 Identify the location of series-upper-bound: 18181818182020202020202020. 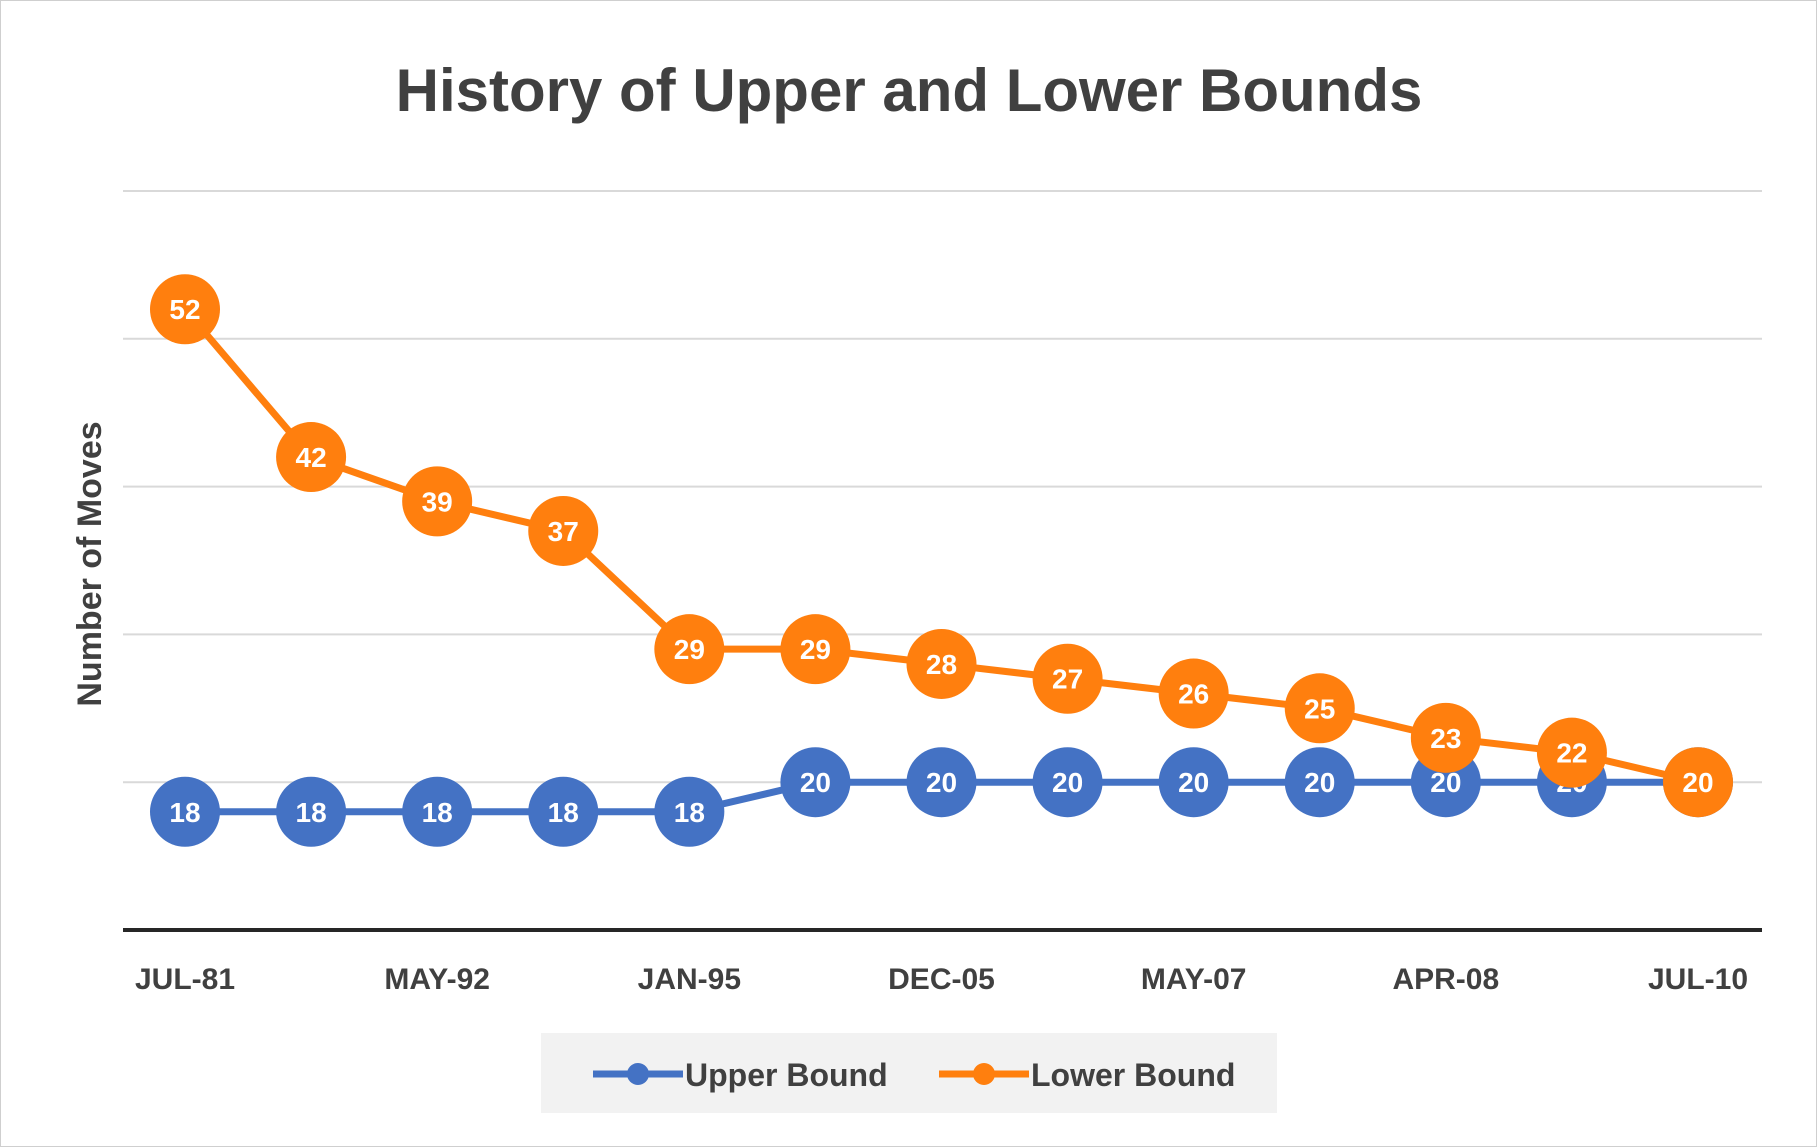
(941, 797).